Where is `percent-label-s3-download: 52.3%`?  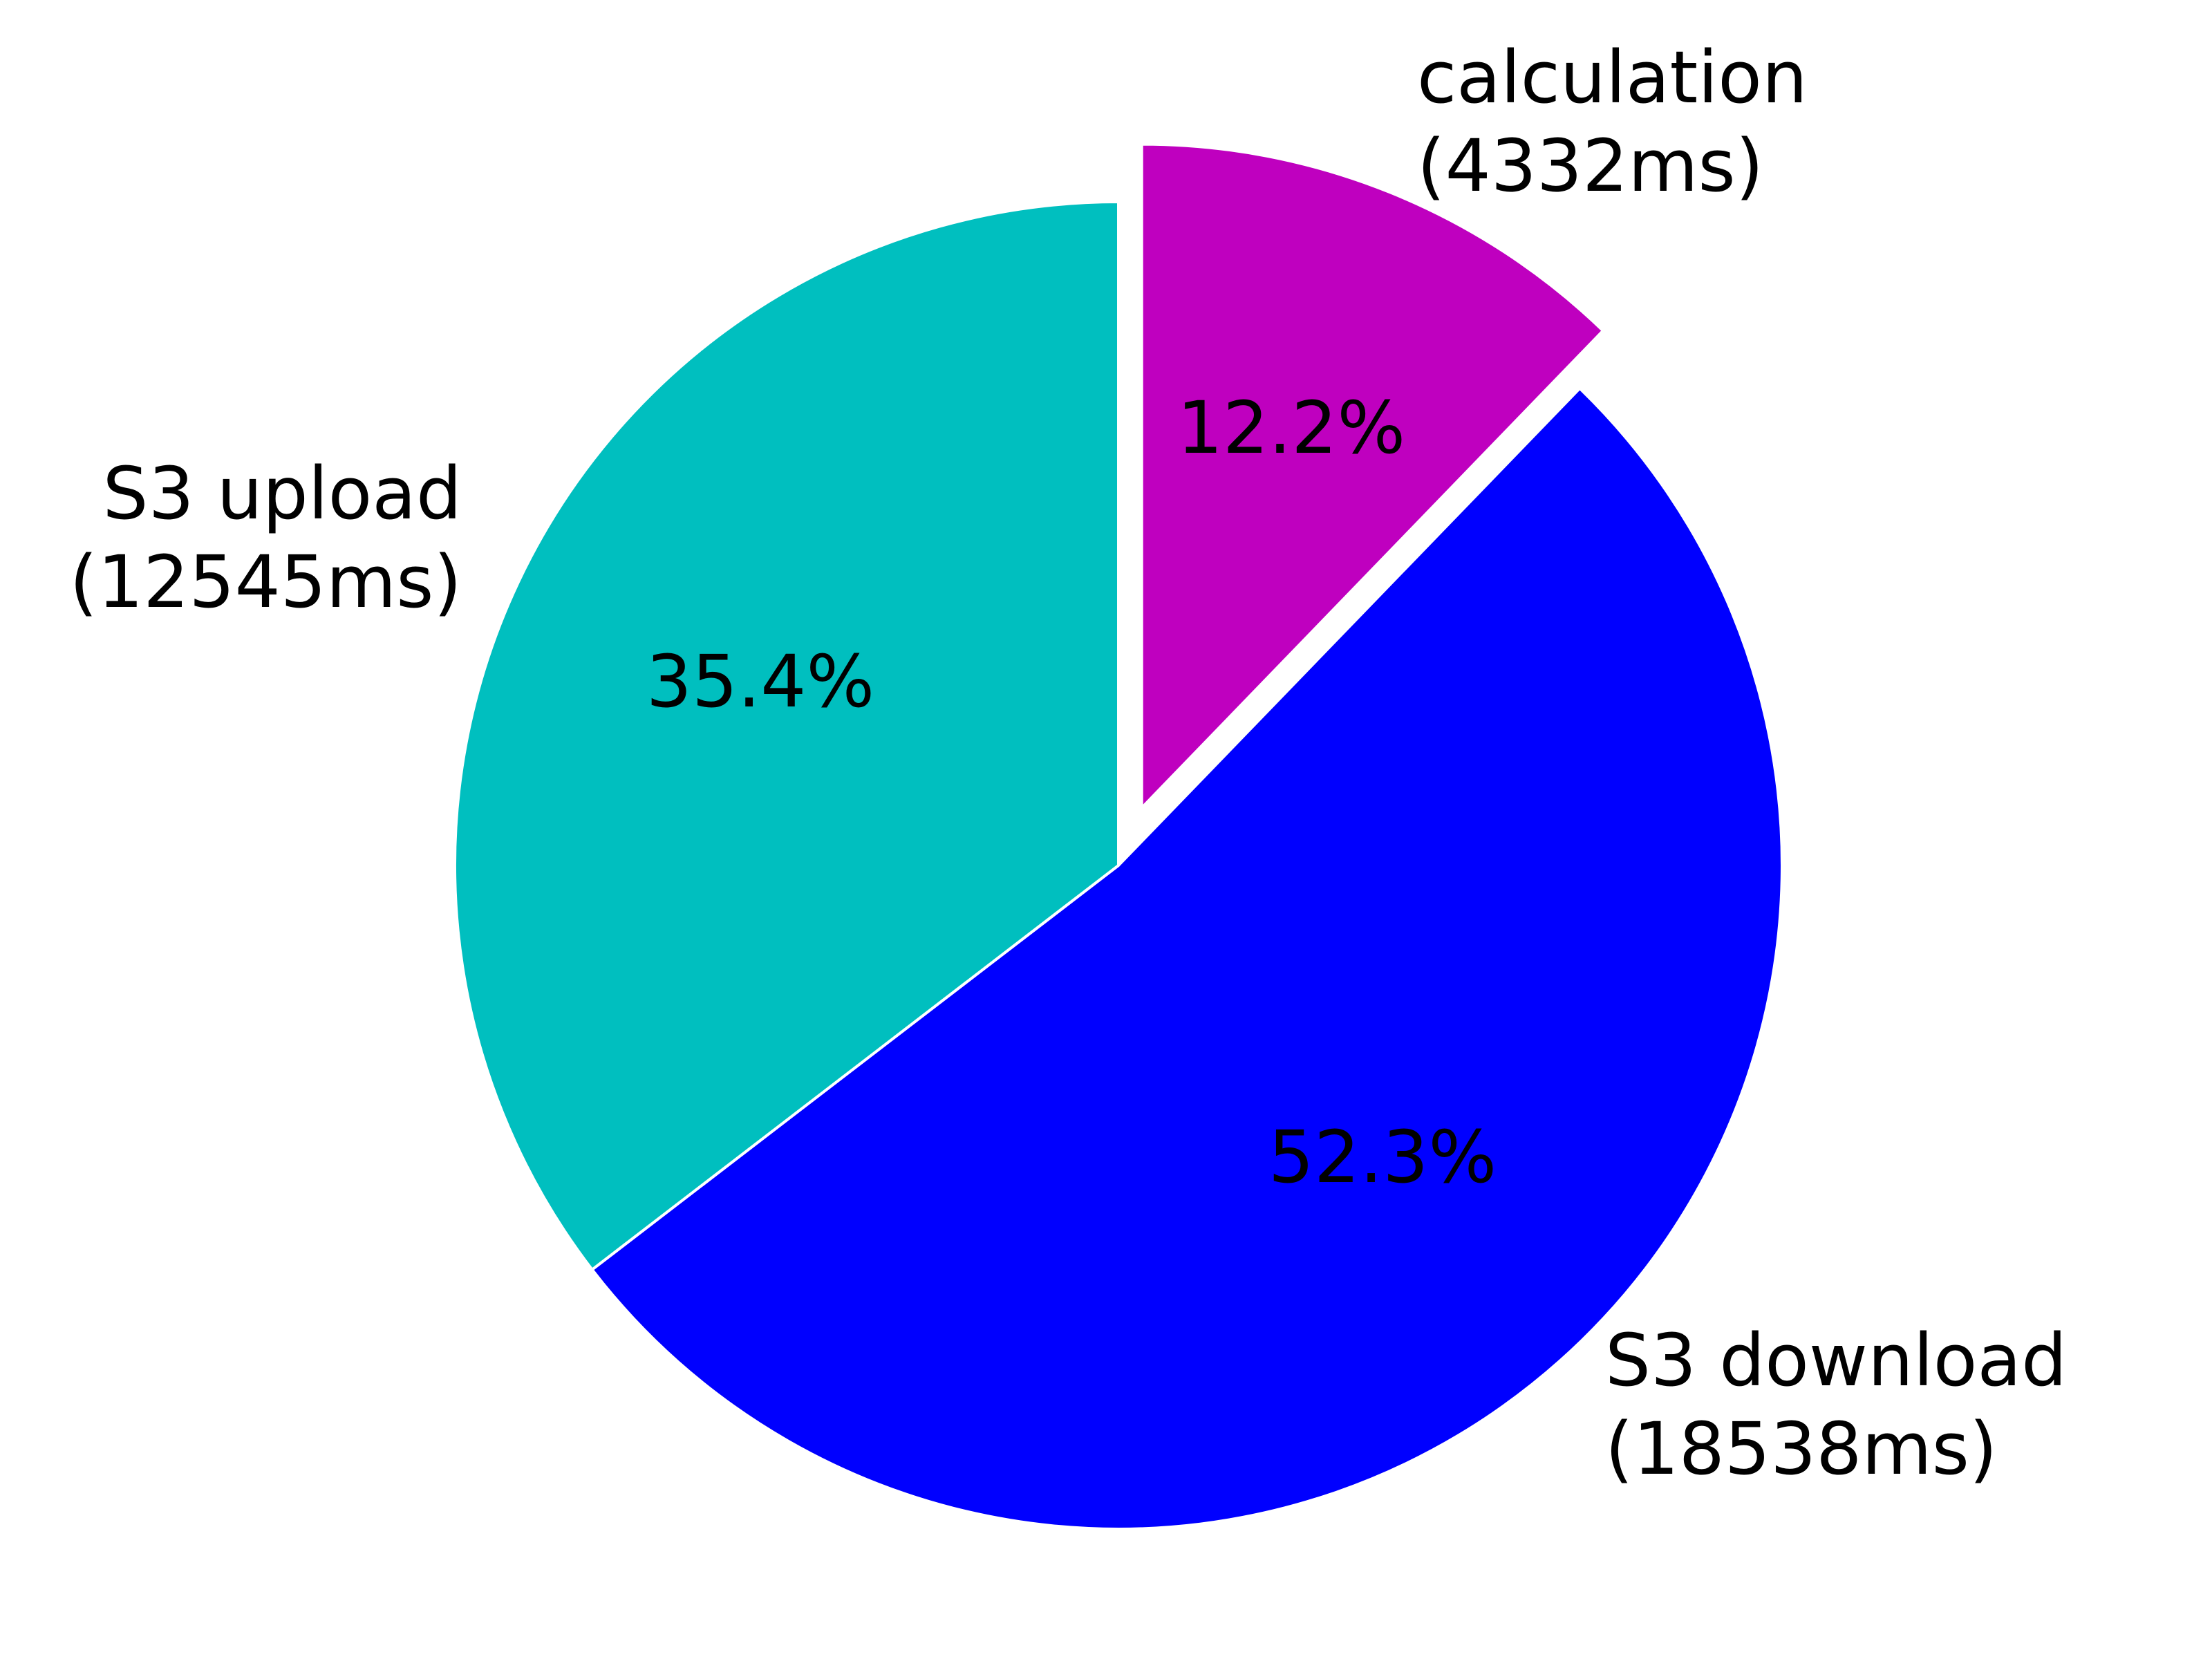
percent-label-s3-download: 52.3% is located at coordinates (1382, 1157).